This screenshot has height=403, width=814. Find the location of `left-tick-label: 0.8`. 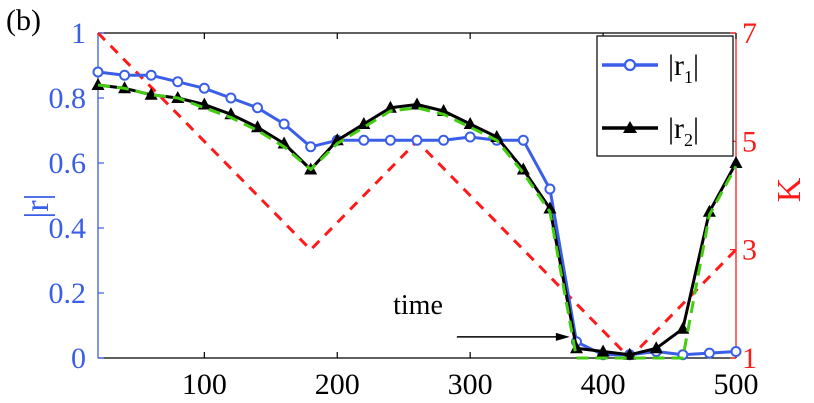

left-tick-label: 0.8 is located at coordinates (68, 98).